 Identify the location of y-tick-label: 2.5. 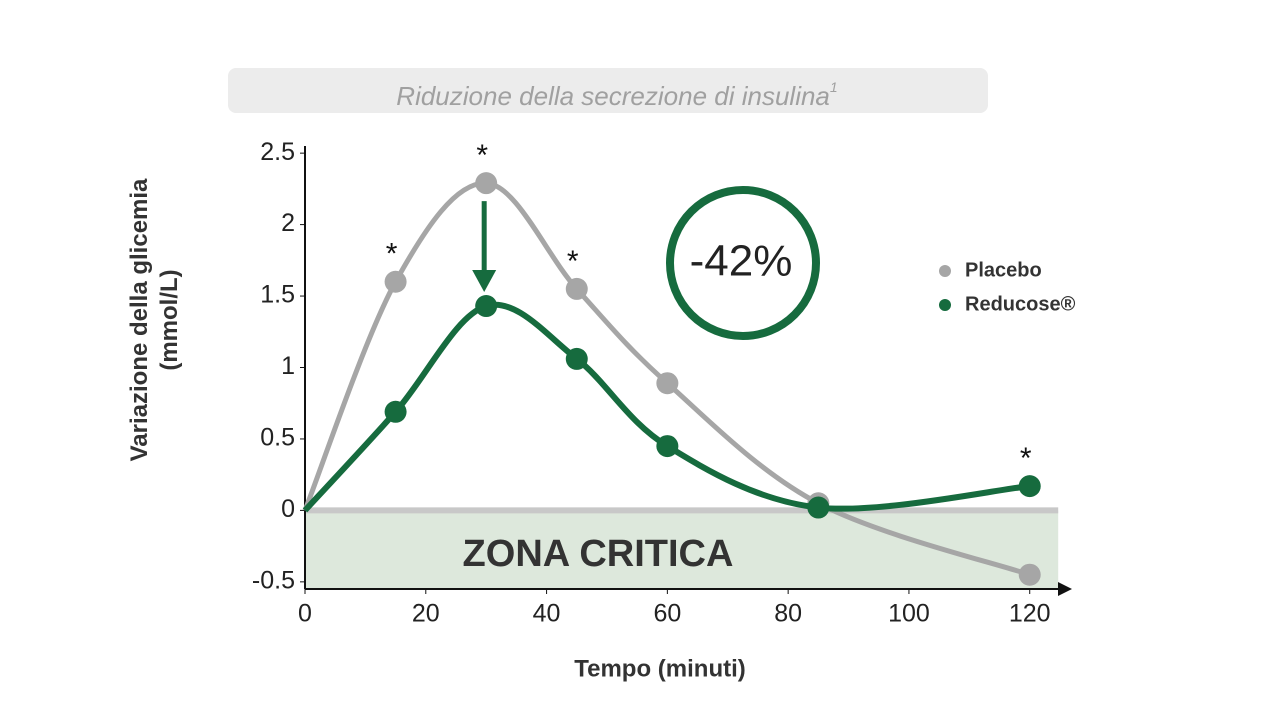
(277, 152).